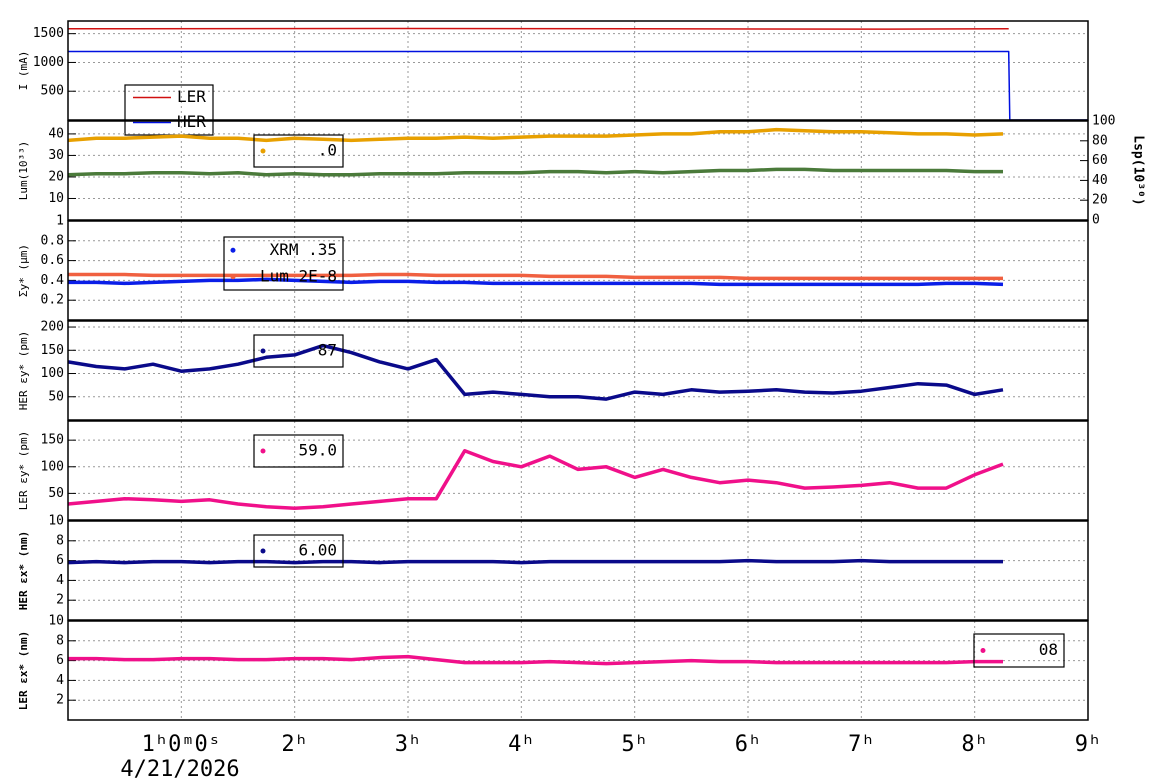 This screenshot has width=1160, height=782. What do you see at coordinates (1138, 170) in the screenshot?
I see `y2-axis-label: Lsp(10³⁰)` at bounding box center [1138, 170].